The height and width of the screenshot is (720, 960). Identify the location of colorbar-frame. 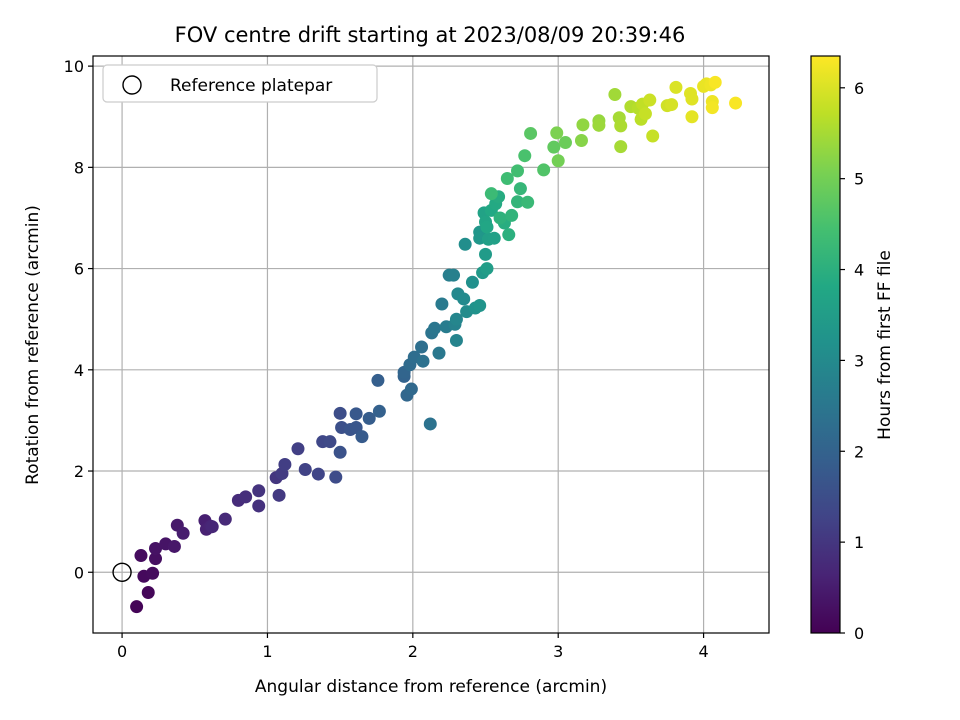
(825, 344).